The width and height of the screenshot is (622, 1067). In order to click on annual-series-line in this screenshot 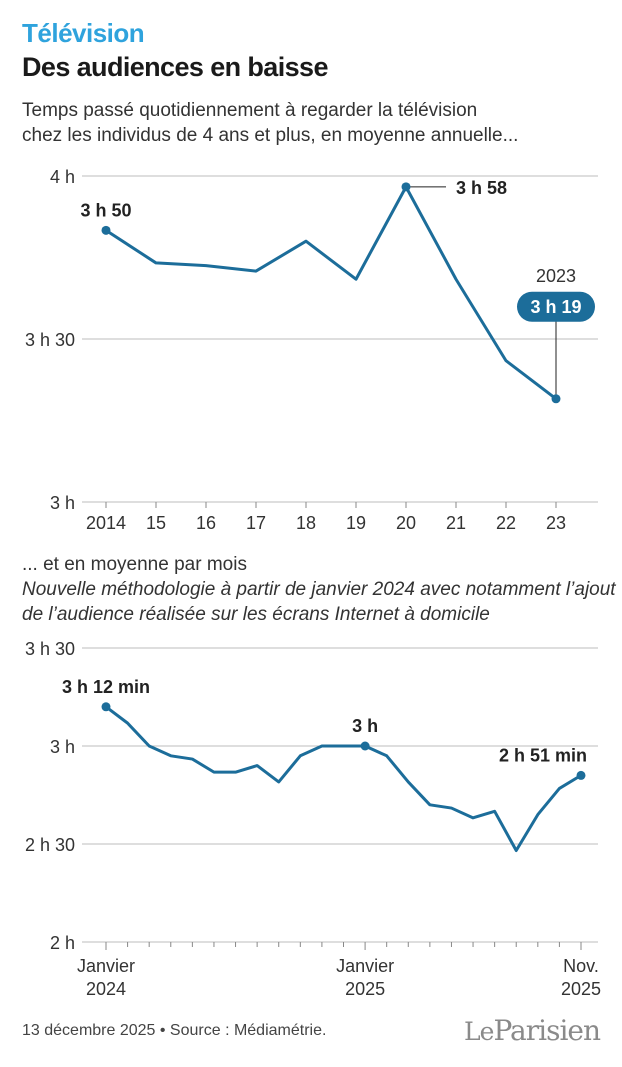, I will do `click(331, 292)`.